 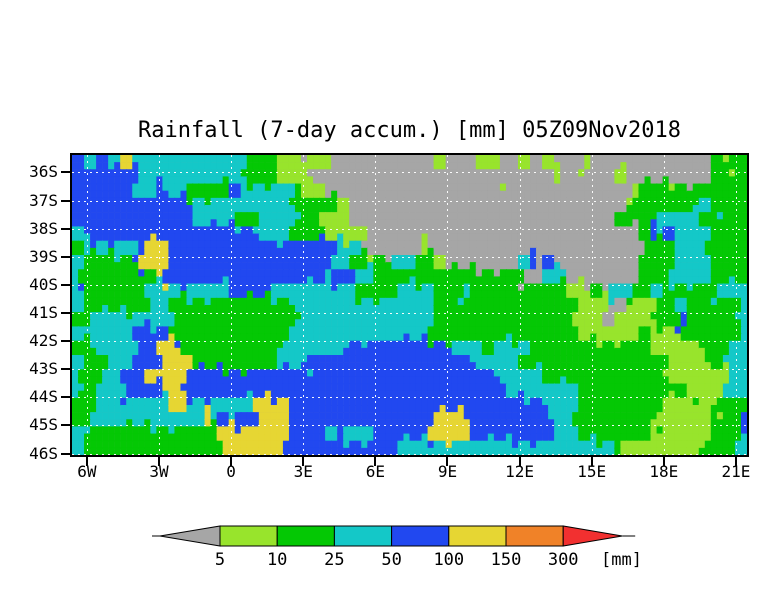 What do you see at coordinates (664, 471) in the screenshot?
I see `lon-label: 18E` at bounding box center [664, 471].